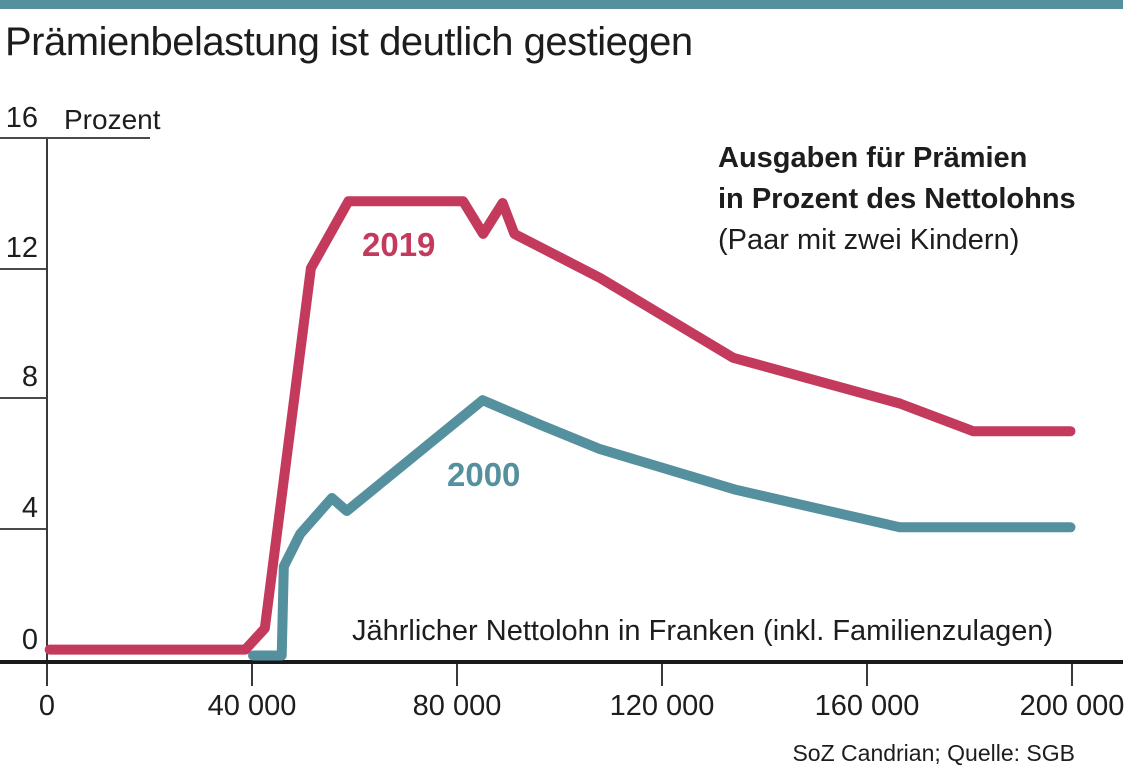  Describe the element at coordinates (112, 119) in the screenshot. I see `y-axis-unit-label: Prozent` at that location.